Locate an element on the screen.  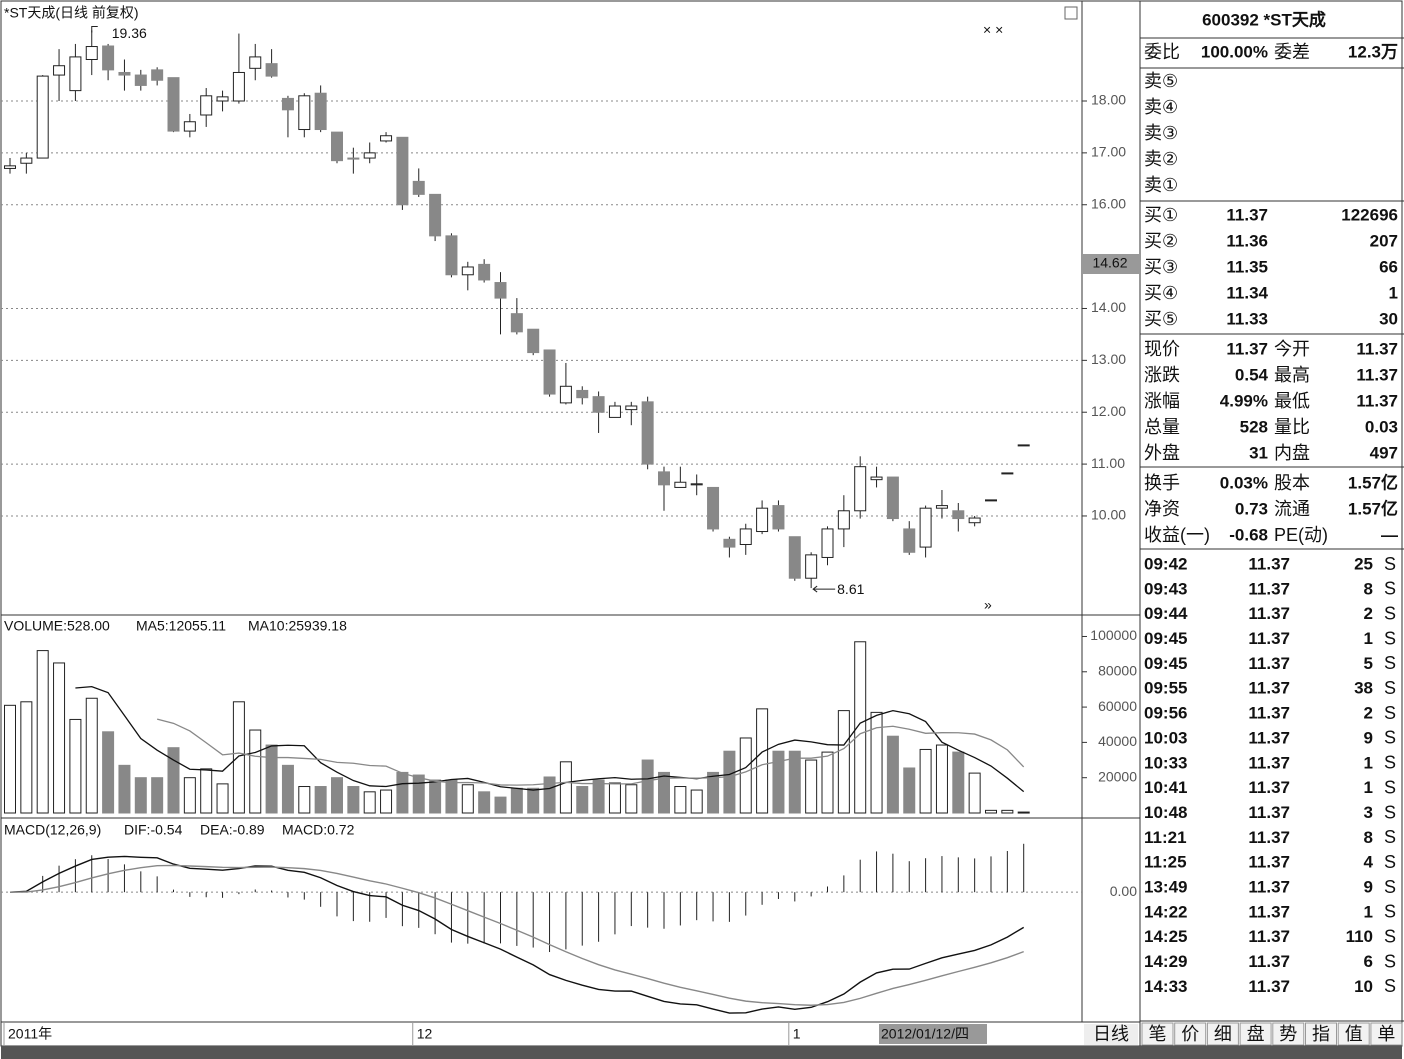
sell-label: 卖① is located at coordinates (1161, 185).